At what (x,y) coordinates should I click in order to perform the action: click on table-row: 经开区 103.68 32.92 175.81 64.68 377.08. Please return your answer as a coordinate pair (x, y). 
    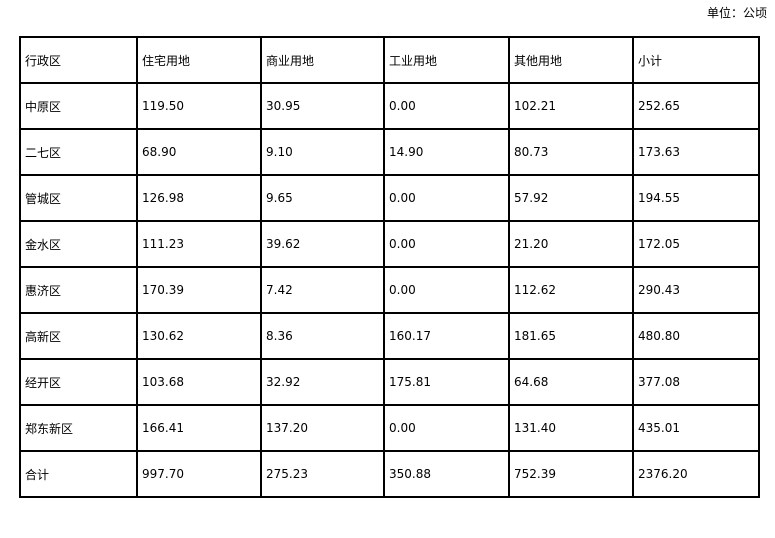
    Looking at the image, I should click on (389, 382).